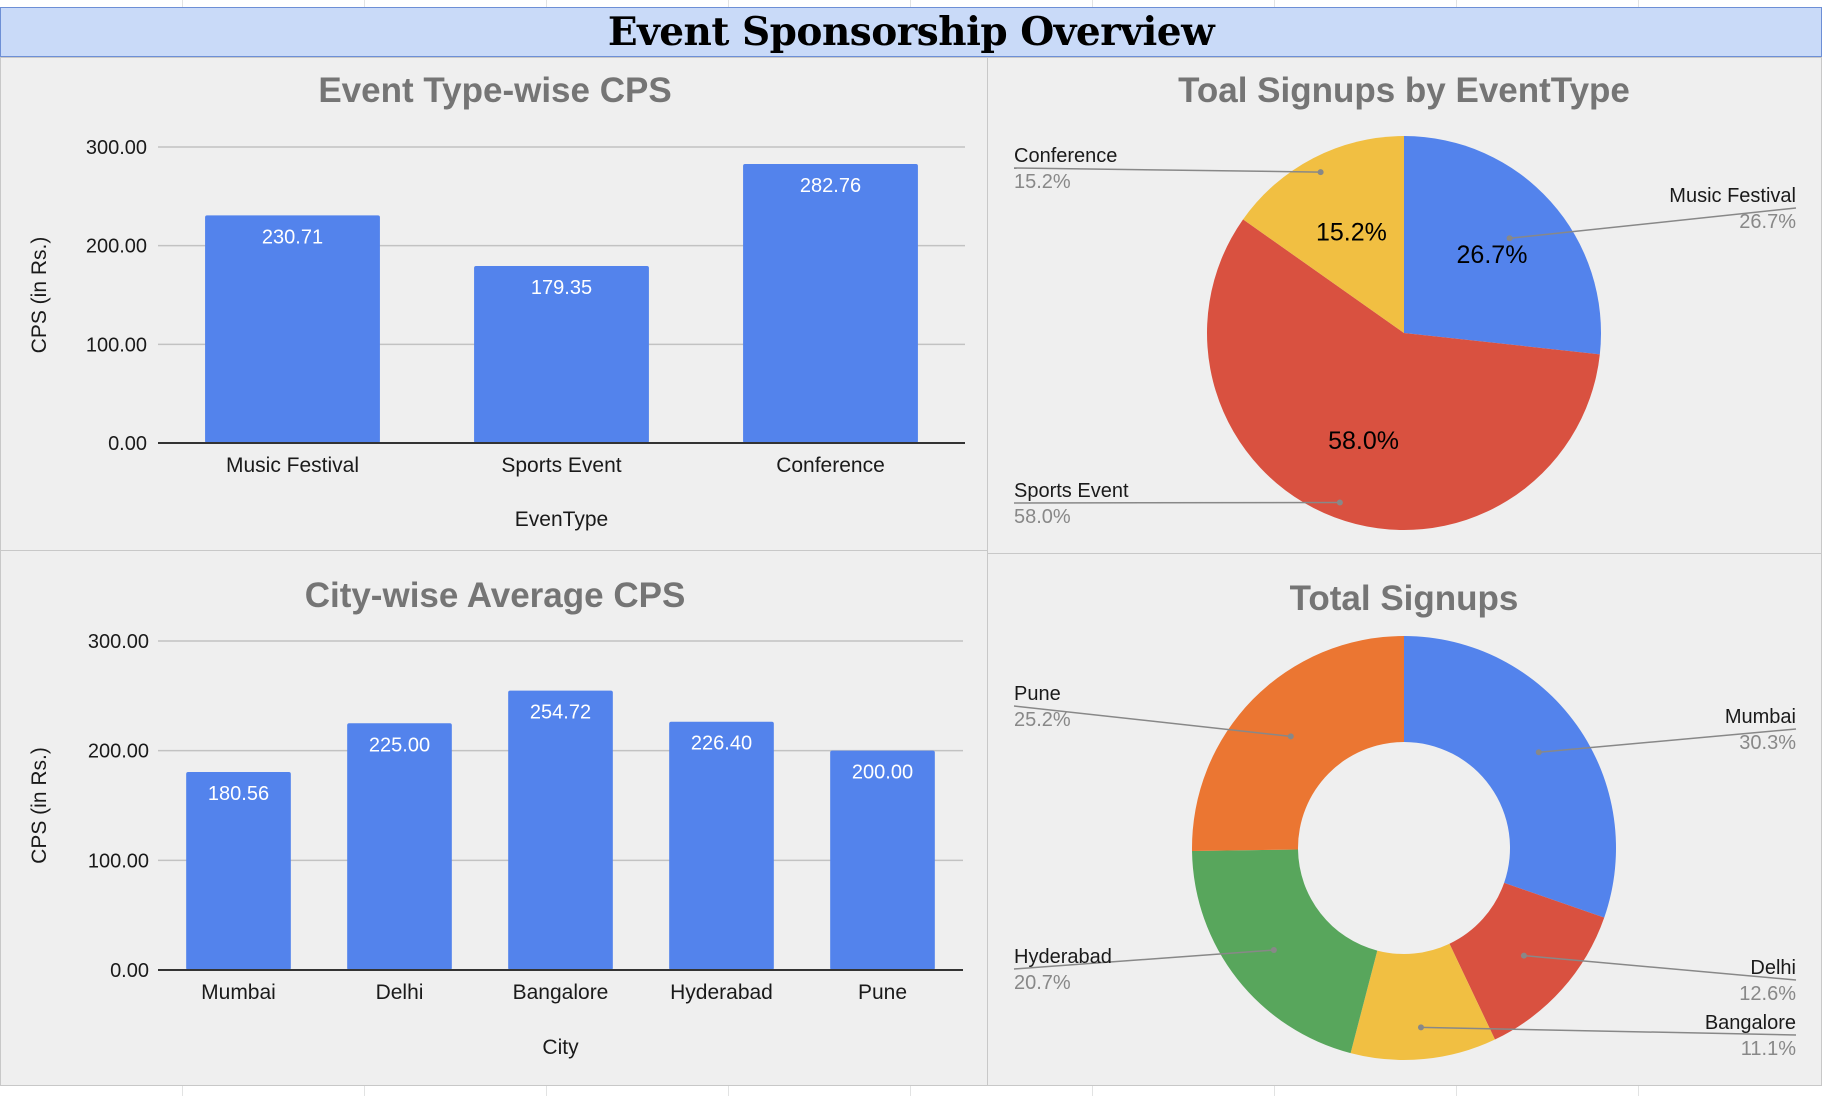  What do you see at coordinates (1298, 743) in the screenshot?
I see `slice-pune` at bounding box center [1298, 743].